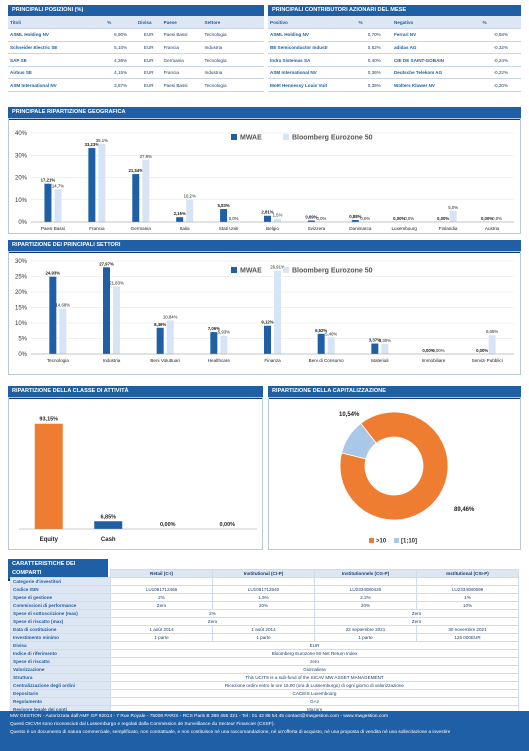 This screenshot has height=751, width=529. Describe the element at coordinates (57, 60) in the screenshot. I see `table-cell: SAP SE` at that location.